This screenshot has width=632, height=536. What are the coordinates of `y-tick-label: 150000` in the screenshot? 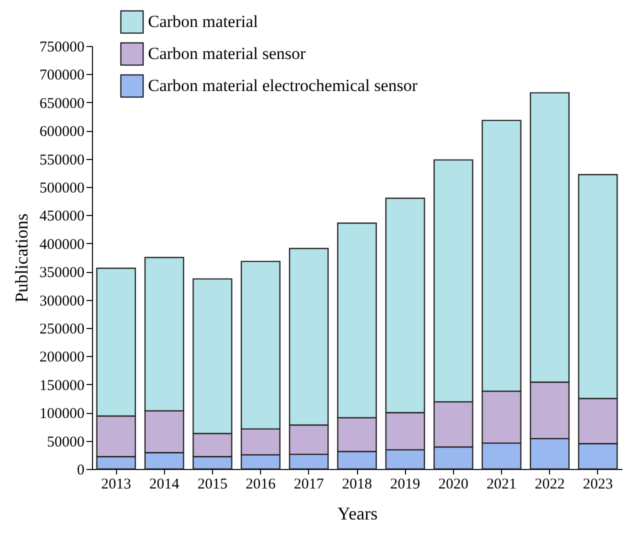 It's located at (62, 386).